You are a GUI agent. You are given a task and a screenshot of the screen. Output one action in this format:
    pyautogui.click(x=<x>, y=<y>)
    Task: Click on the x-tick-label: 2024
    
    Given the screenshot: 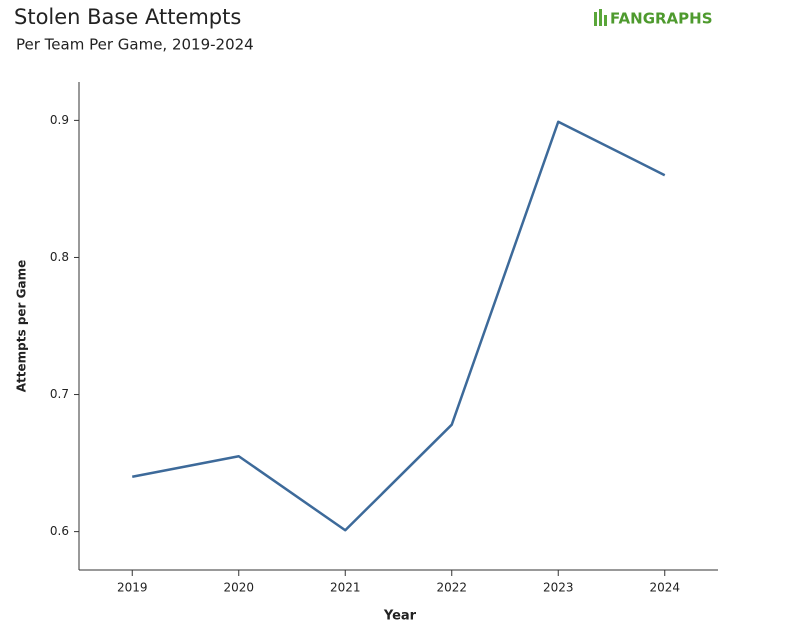 What is the action you would take?
    pyautogui.click(x=664, y=588)
    